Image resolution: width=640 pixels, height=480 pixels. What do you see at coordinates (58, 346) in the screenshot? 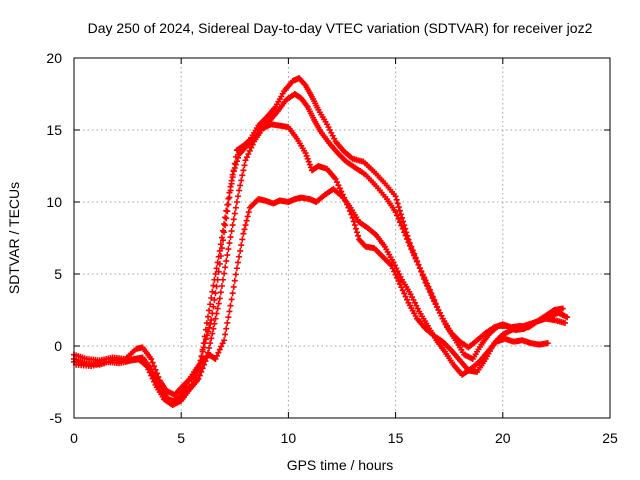
I see `y-tick-label: 0` at bounding box center [58, 346].